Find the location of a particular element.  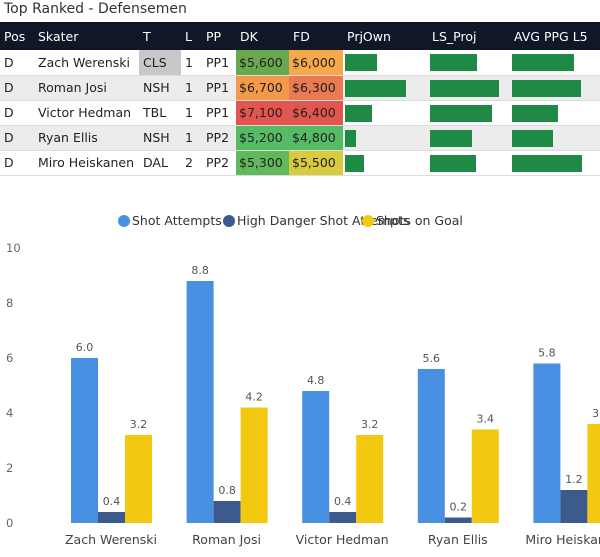

table-row: D Ryan Ellis NSH 1 PP2 $5,200 $4,800 is located at coordinates (300, 138).